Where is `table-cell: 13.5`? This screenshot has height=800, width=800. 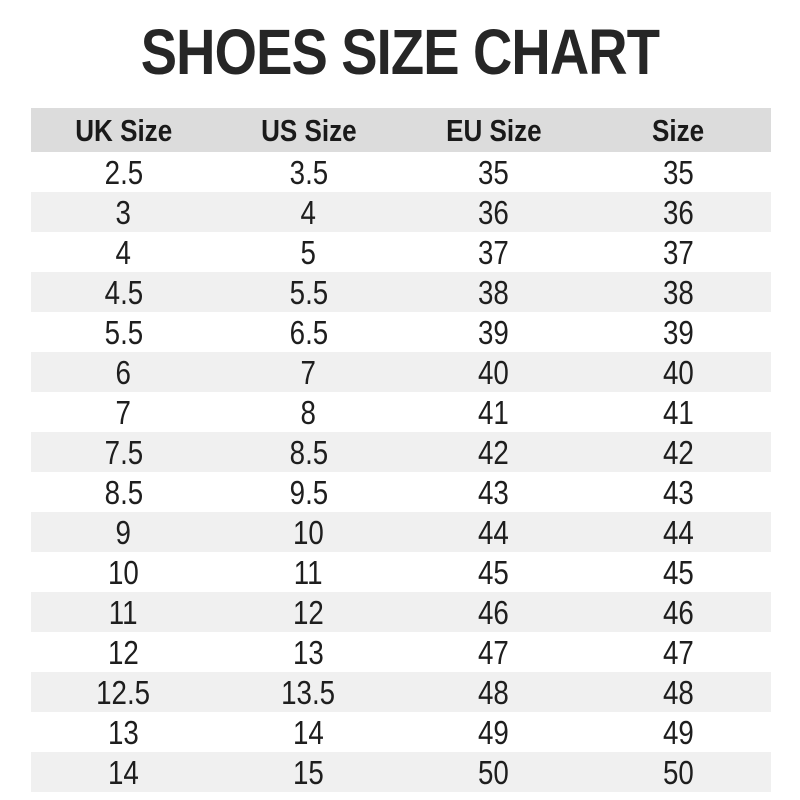
table-cell: 13.5 is located at coordinates (308, 692).